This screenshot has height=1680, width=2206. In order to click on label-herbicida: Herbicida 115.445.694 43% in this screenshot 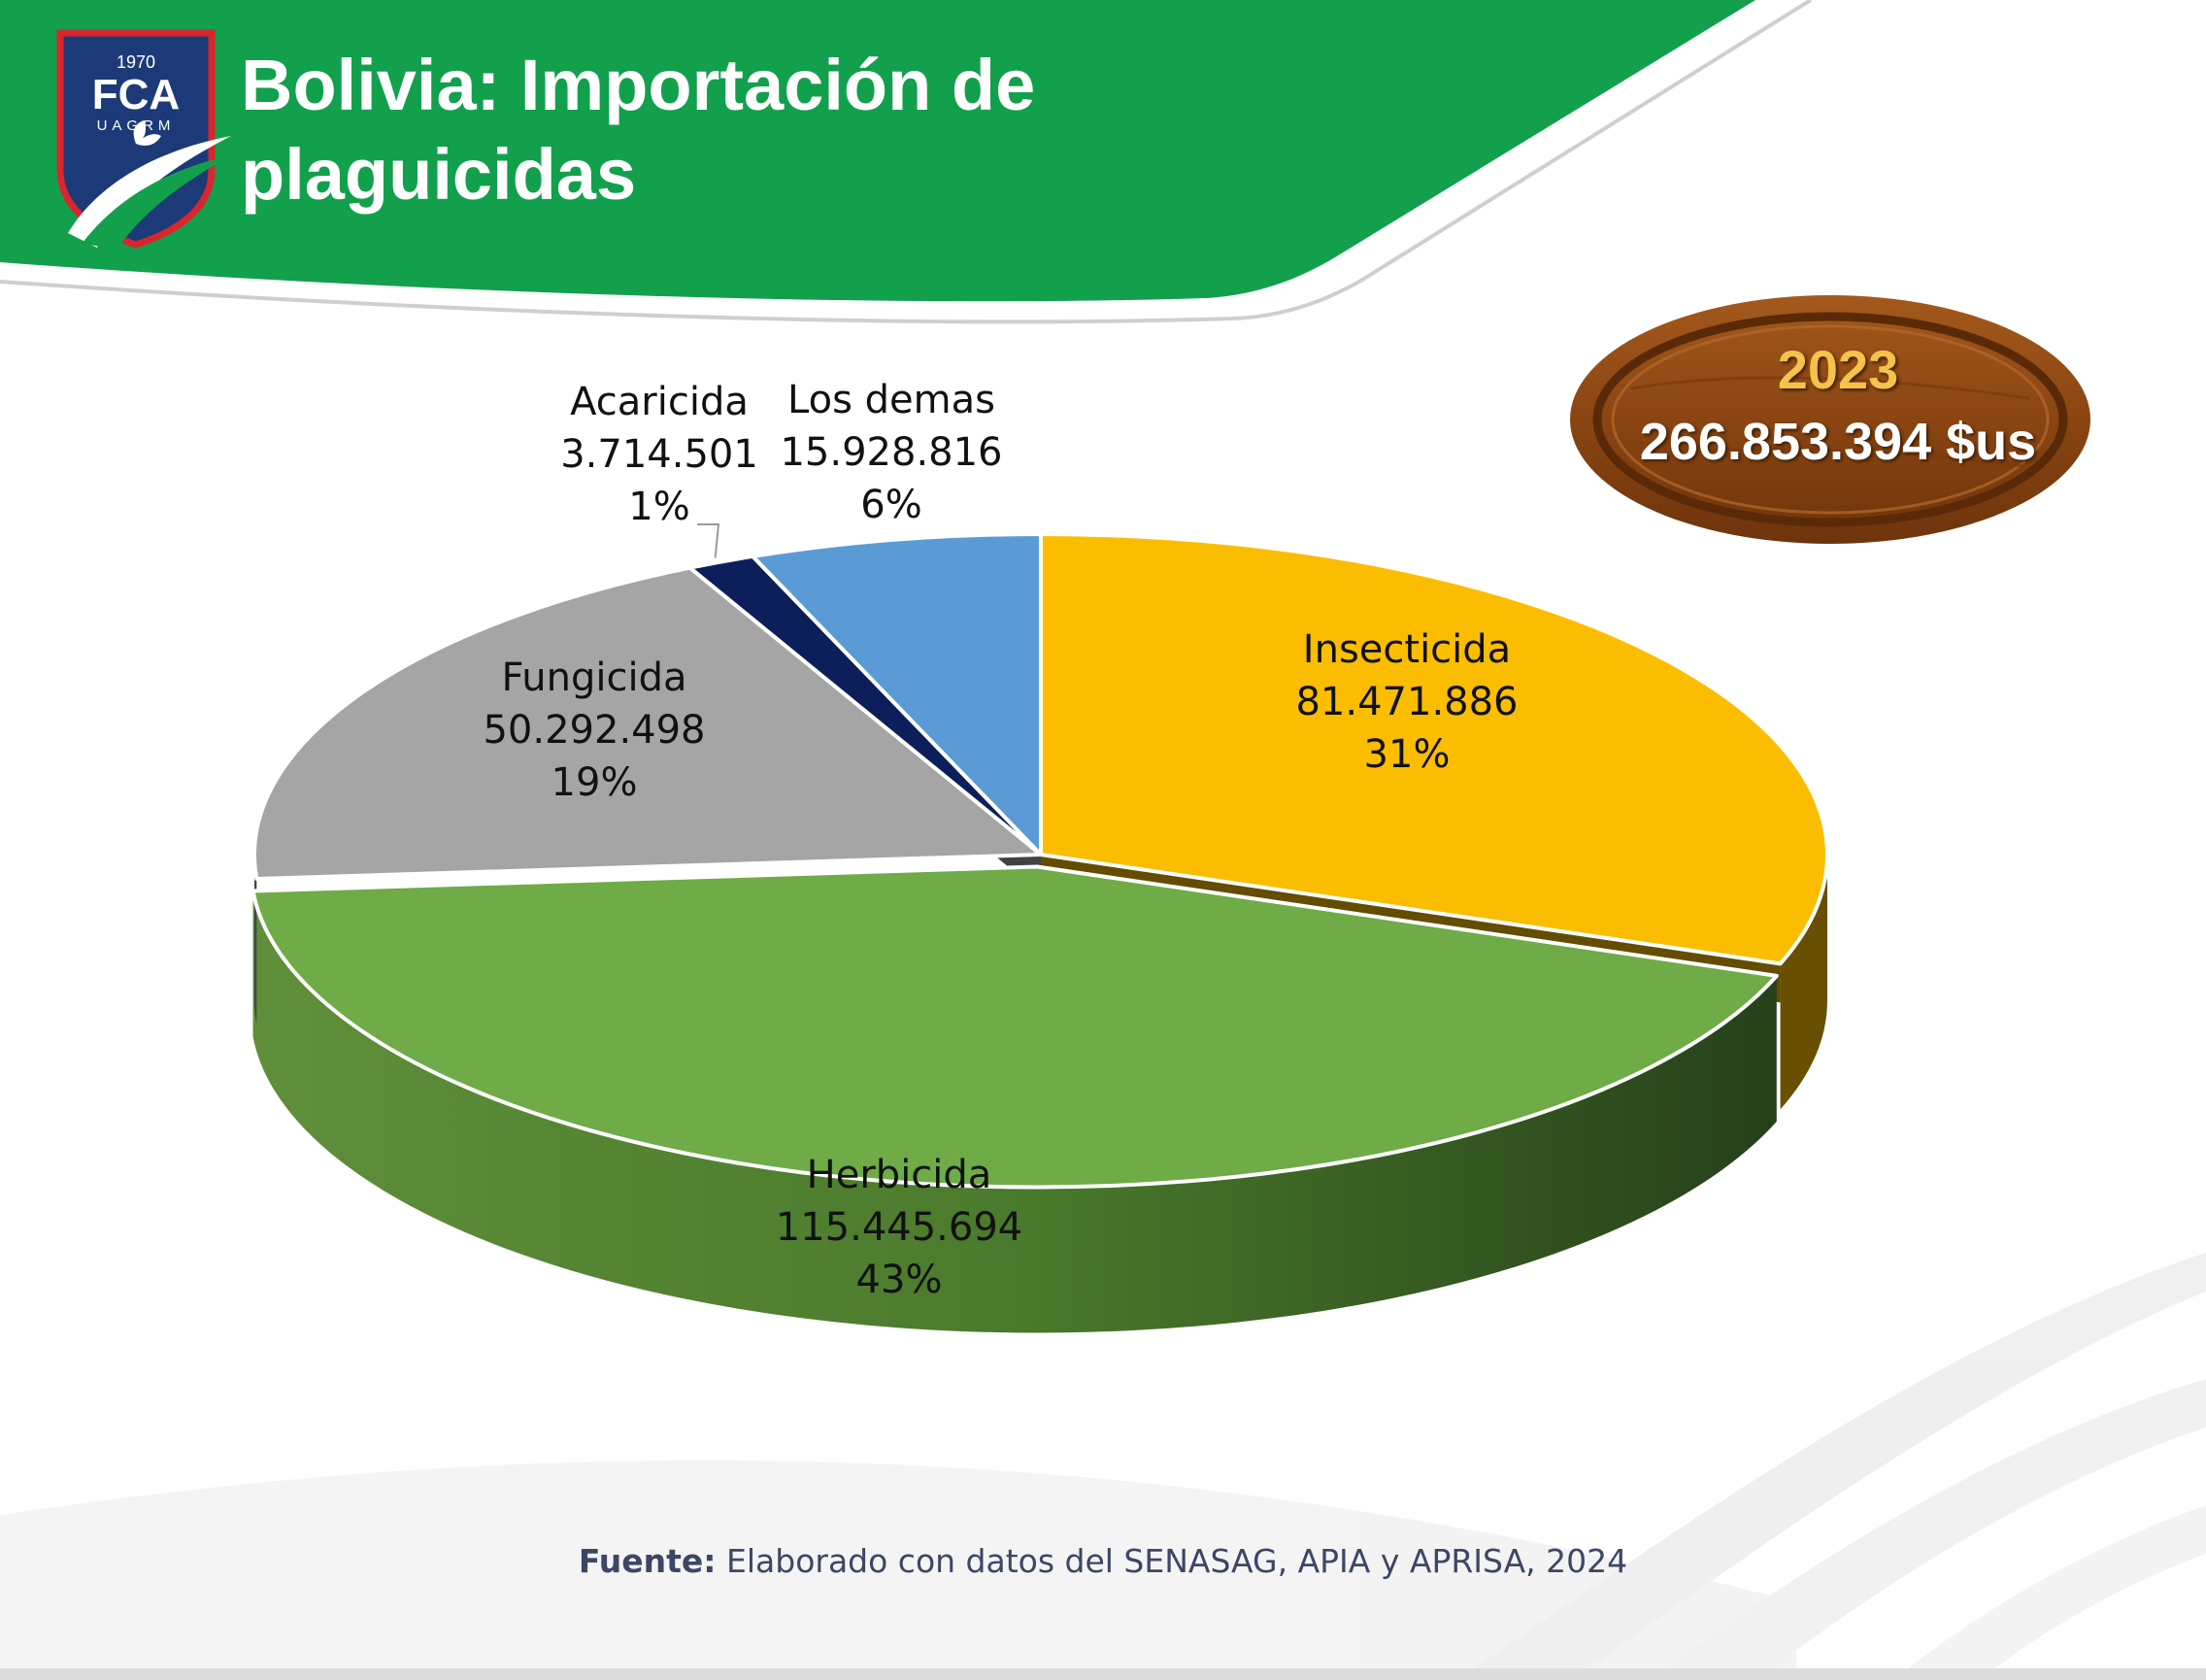, I will do `click(899, 1227)`.